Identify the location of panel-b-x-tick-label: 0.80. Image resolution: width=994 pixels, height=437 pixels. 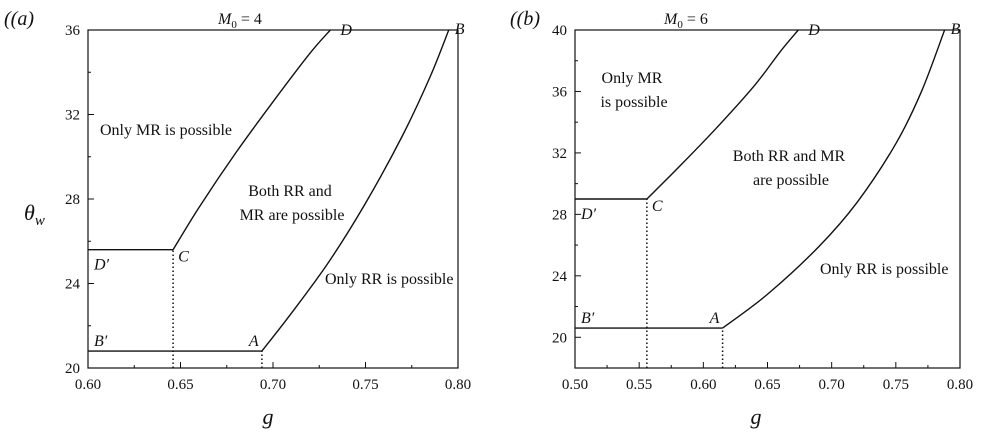
(960, 385).